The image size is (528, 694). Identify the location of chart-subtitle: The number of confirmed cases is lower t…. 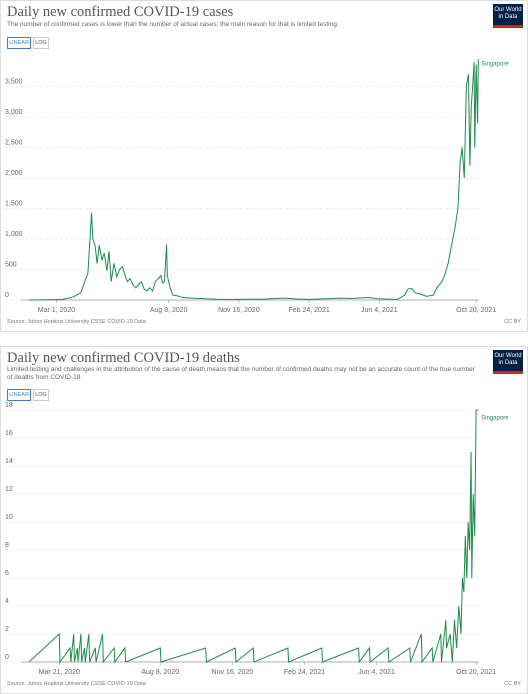
(173, 24).